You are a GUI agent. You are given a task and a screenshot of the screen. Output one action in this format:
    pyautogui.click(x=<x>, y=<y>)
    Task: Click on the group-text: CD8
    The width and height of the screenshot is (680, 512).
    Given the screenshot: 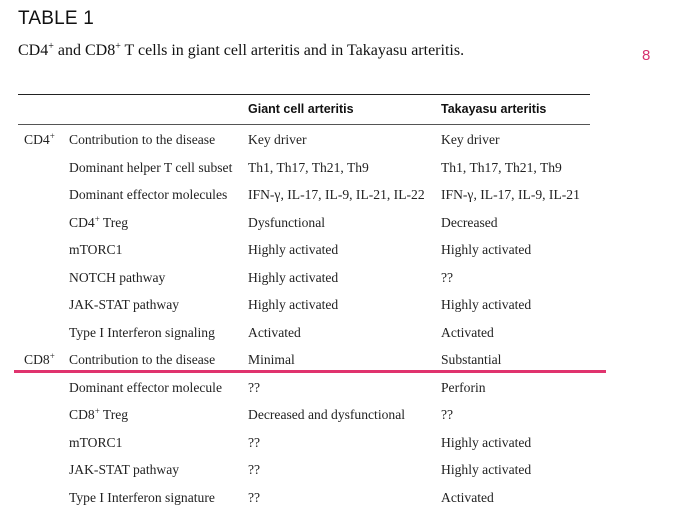 What is the action you would take?
    pyautogui.click(x=37, y=359)
    